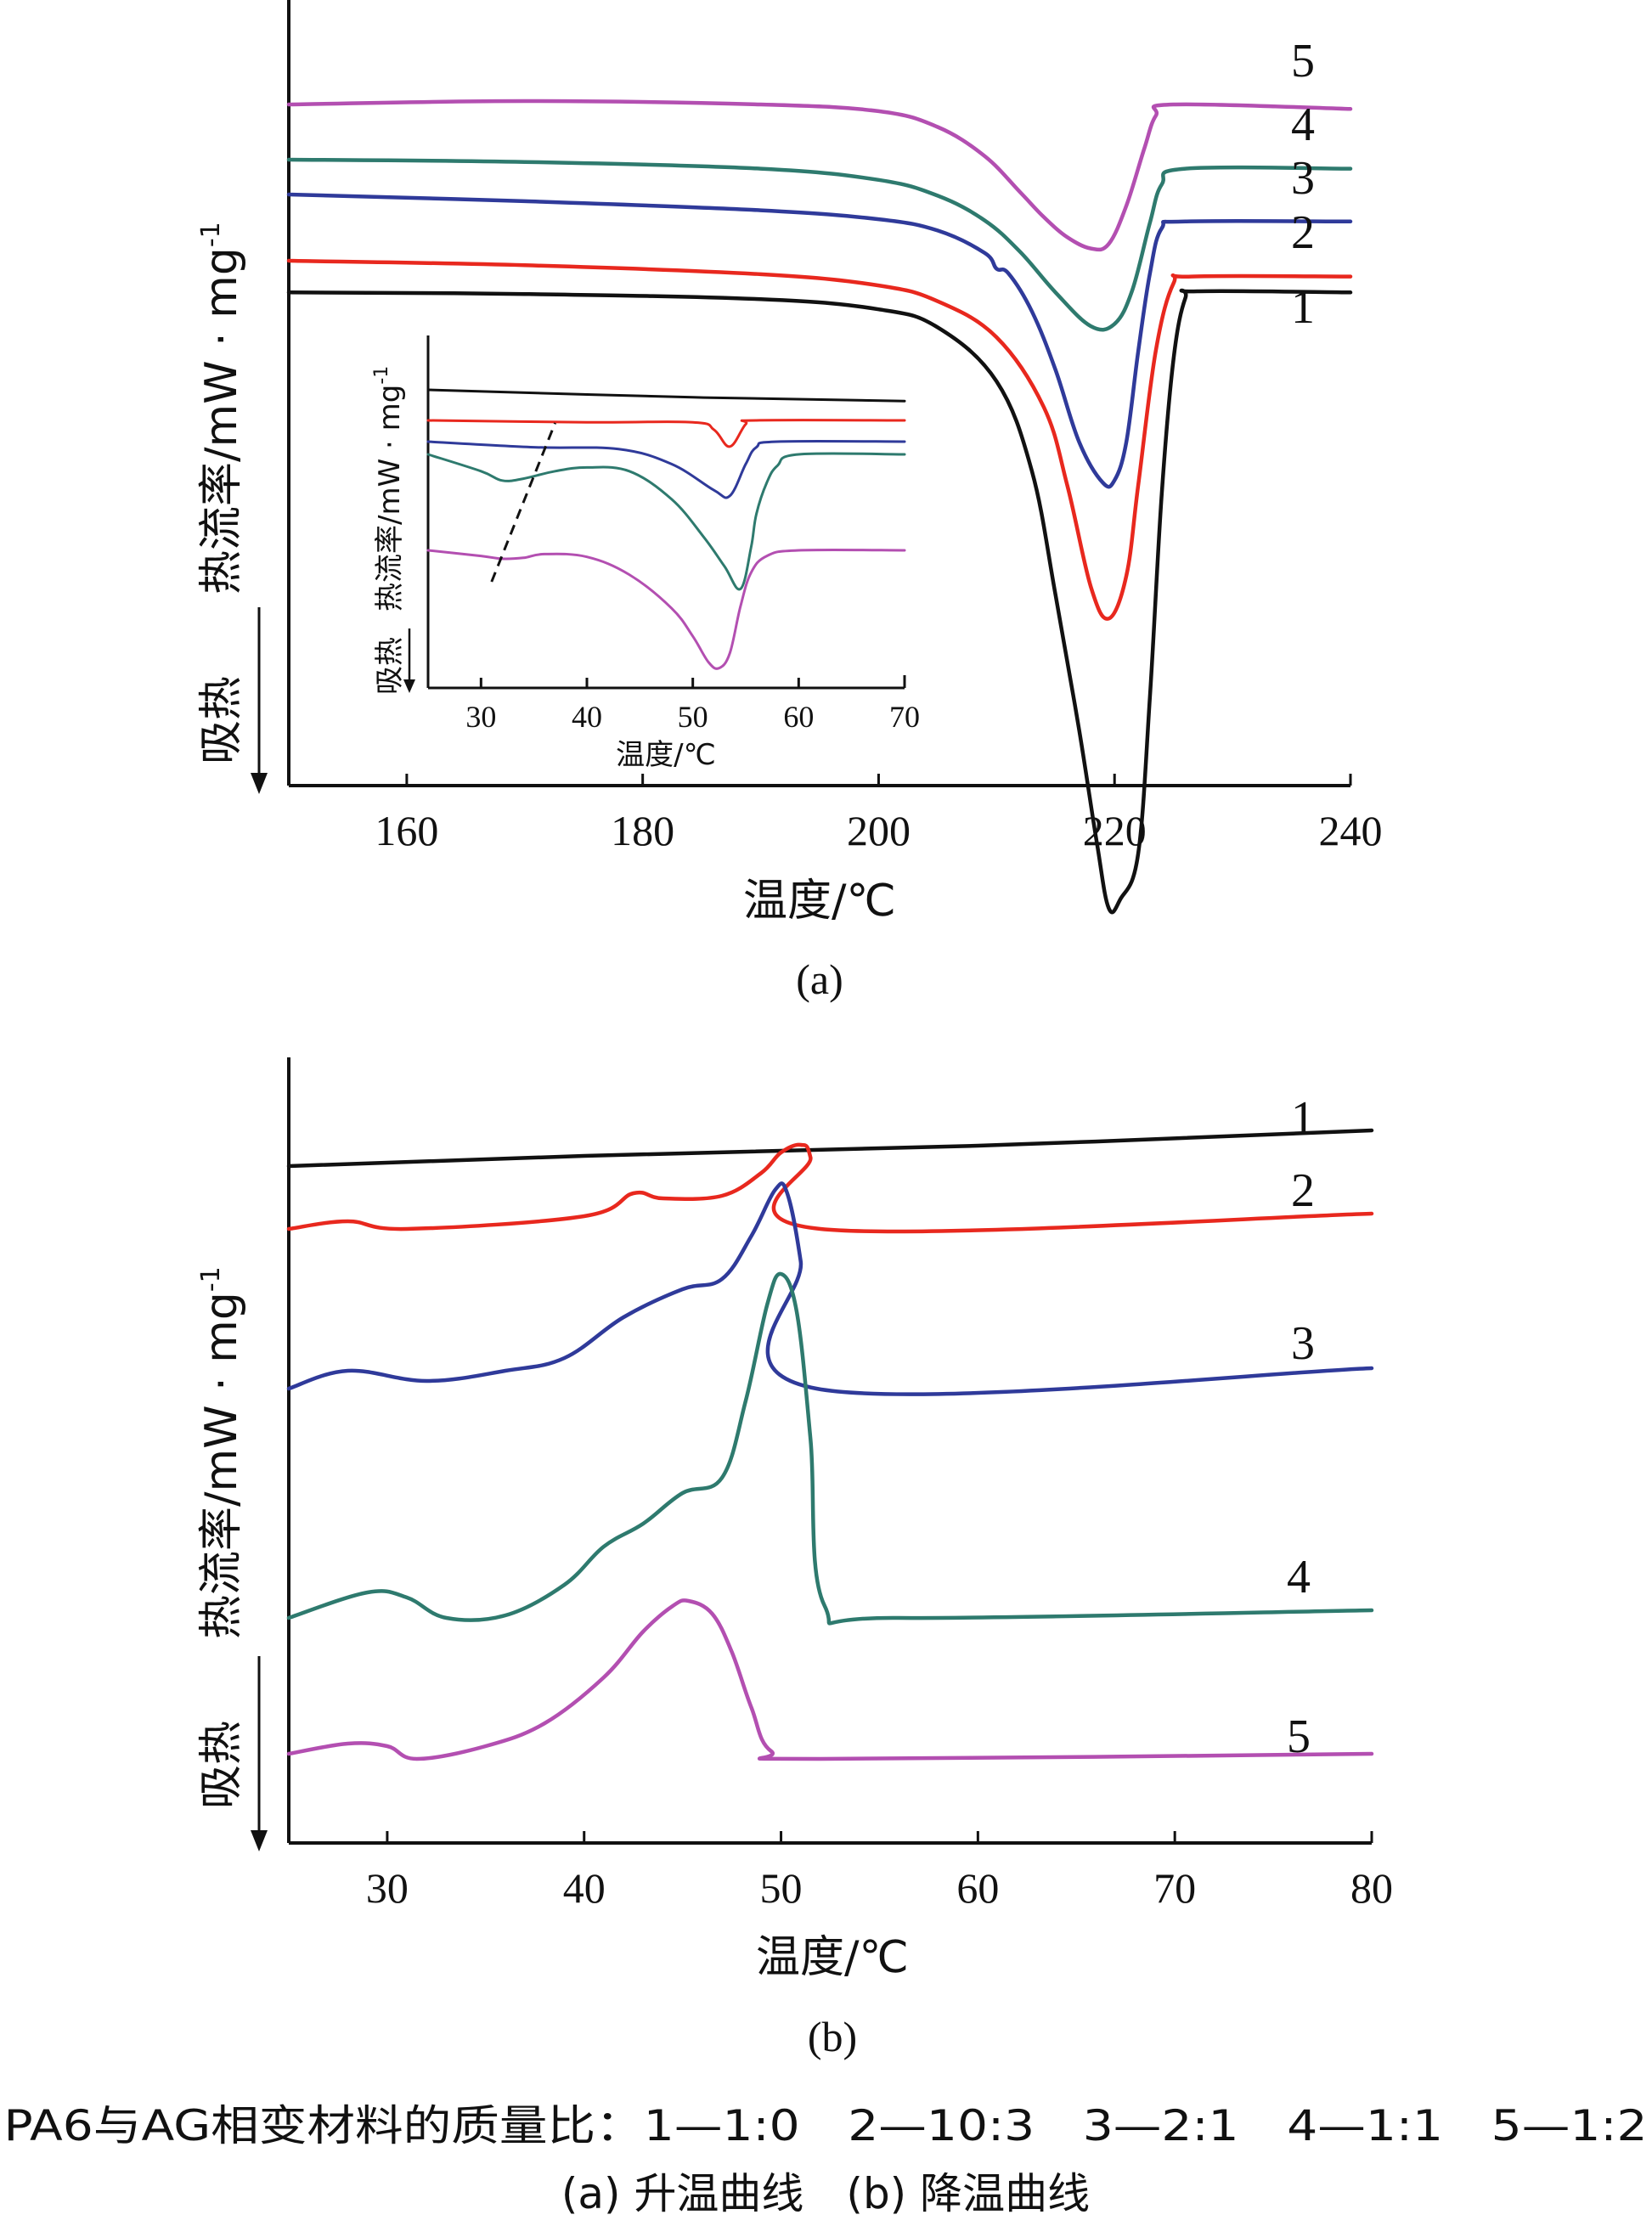 Image resolution: width=1652 pixels, height=2226 pixels. What do you see at coordinates (642, 830) in the screenshot?
I see `panel-a-x-tick-label: 180` at bounding box center [642, 830].